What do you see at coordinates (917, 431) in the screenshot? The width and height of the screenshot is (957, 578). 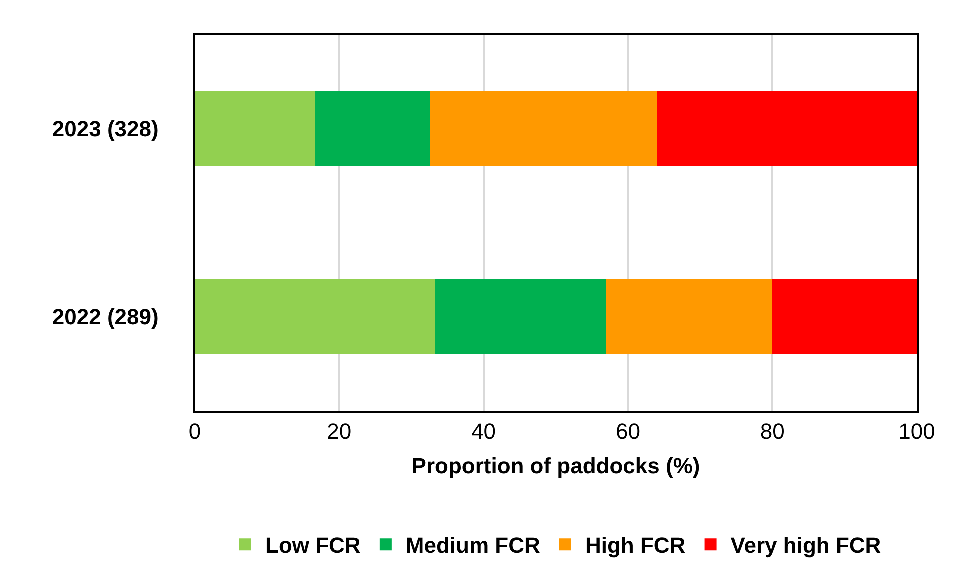 I see `x-tick-label: 100` at bounding box center [917, 431].